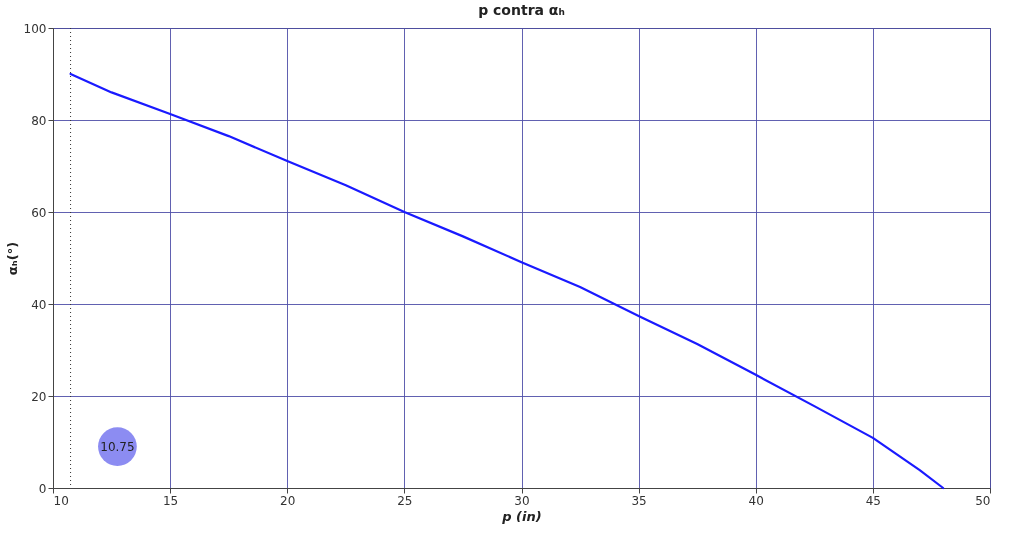 Image resolution: width=1015 pixels, height=553 pixels. What do you see at coordinates (170, 500) in the screenshot?
I see `x-tick-label: 15` at bounding box center [170, 500].